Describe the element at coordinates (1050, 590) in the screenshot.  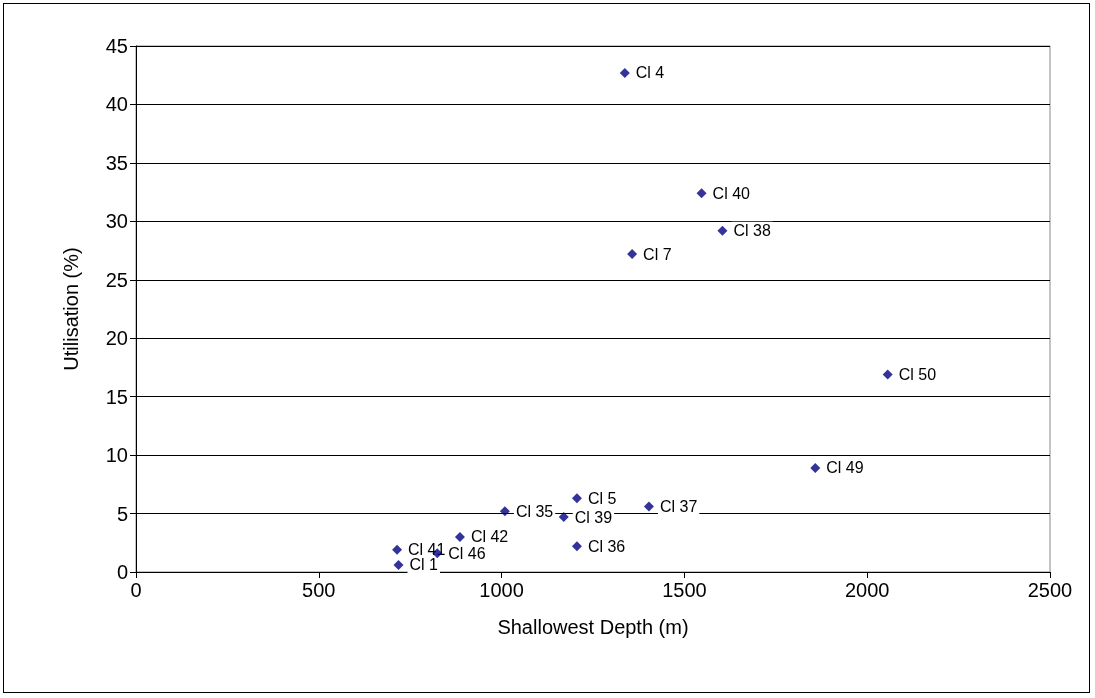
I see `x-tick-label: 2500` at that location.